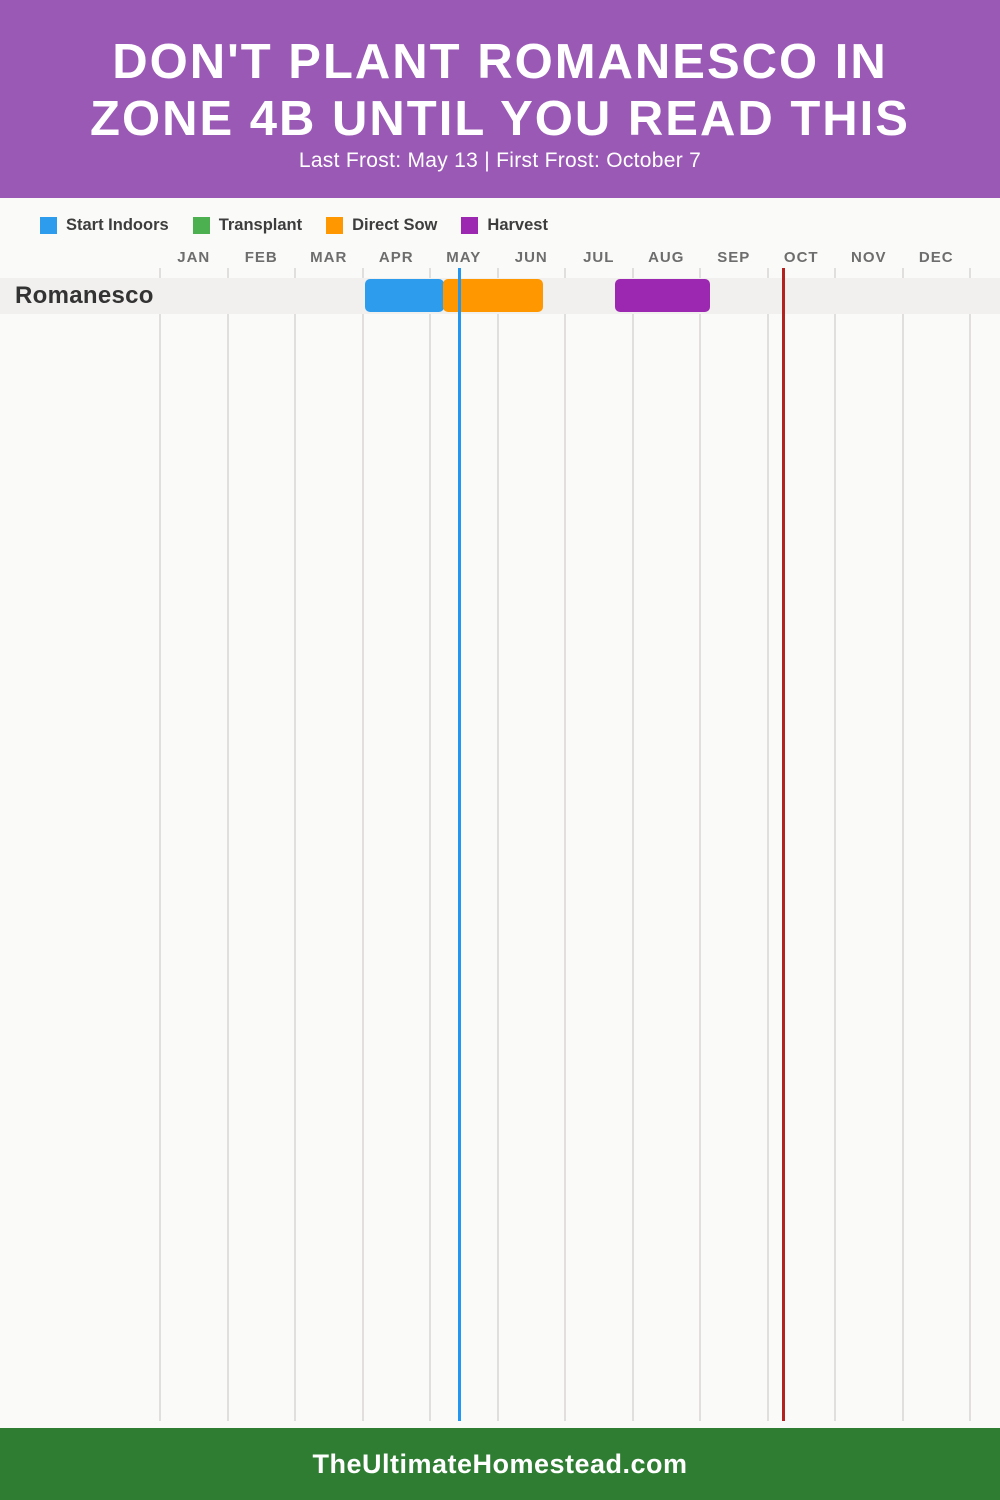 The image size is (1000, 1500). I want to click on month-label-oct: OCT, so click(801, 257).